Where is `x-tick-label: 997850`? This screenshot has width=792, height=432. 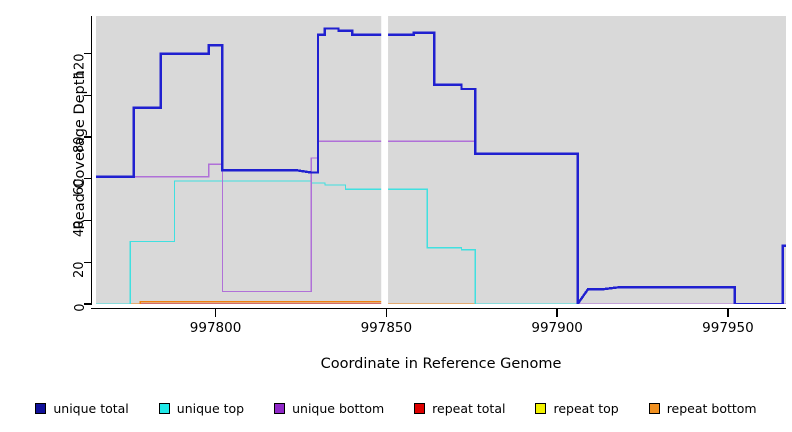 x-tick-label: 997850 is located at coordinates (386, 328).